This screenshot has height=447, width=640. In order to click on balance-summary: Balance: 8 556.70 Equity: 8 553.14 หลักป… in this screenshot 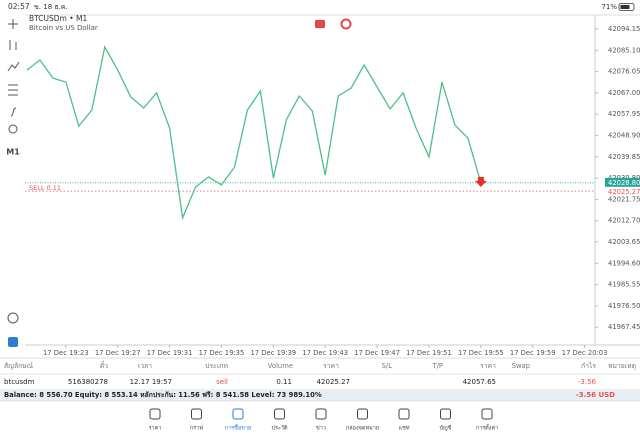, I will do `click(163, 395)`.